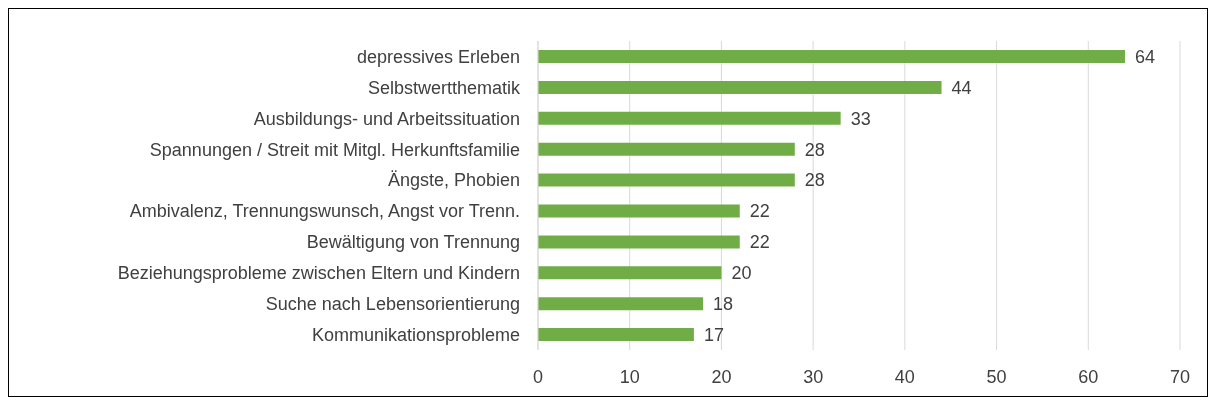  Describe the element at coordinates (813, 376) in the screenshot. I see `x-tick-label: 30` at that location.